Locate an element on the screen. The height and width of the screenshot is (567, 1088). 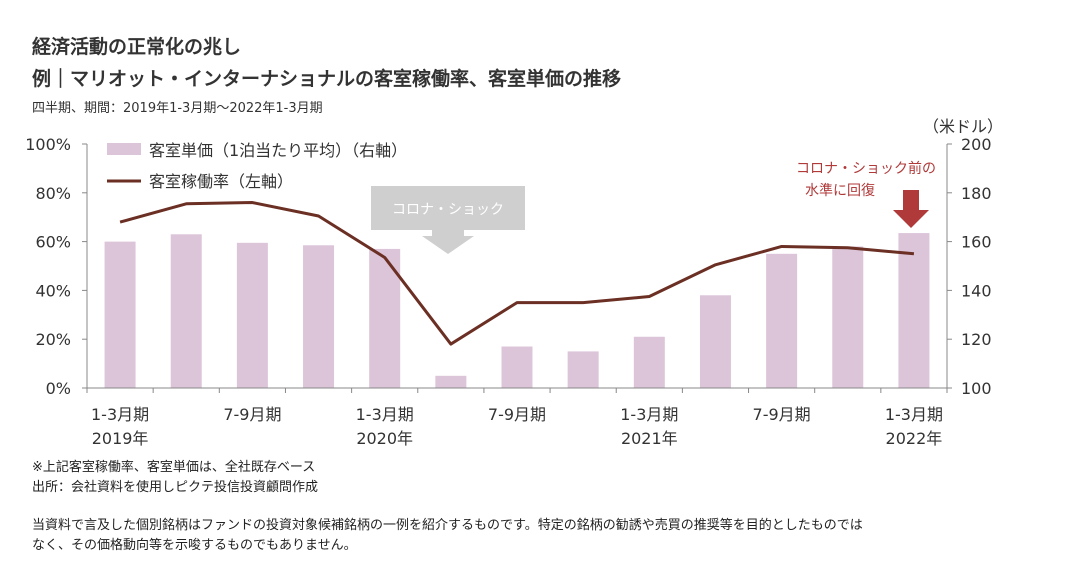
left-tick-label: 0% is located at coordinates (58, 388).